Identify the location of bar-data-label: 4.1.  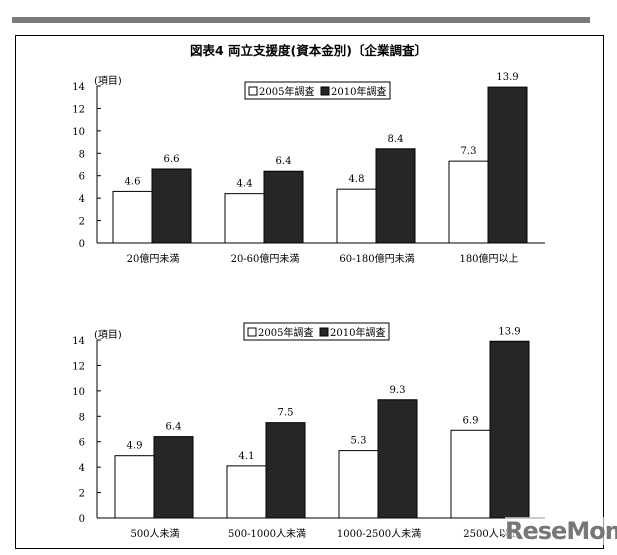
(247, 456).